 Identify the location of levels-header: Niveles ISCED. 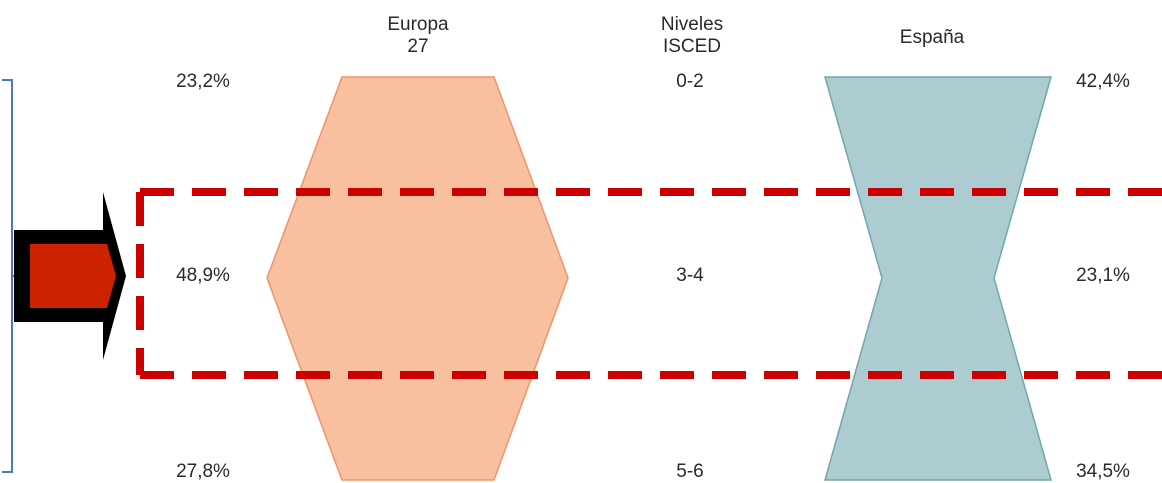
(692, 36).